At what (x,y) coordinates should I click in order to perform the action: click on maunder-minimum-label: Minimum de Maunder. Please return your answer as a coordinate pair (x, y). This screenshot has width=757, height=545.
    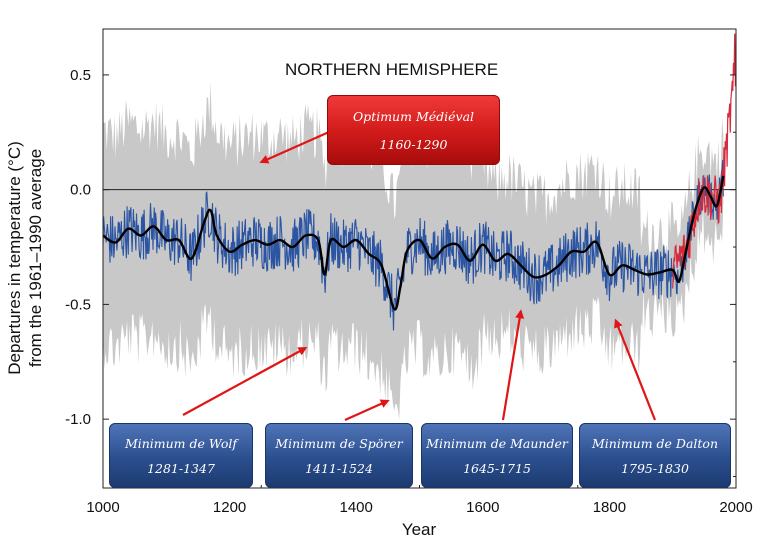
    Looking at the image, I should click on (497, 443).